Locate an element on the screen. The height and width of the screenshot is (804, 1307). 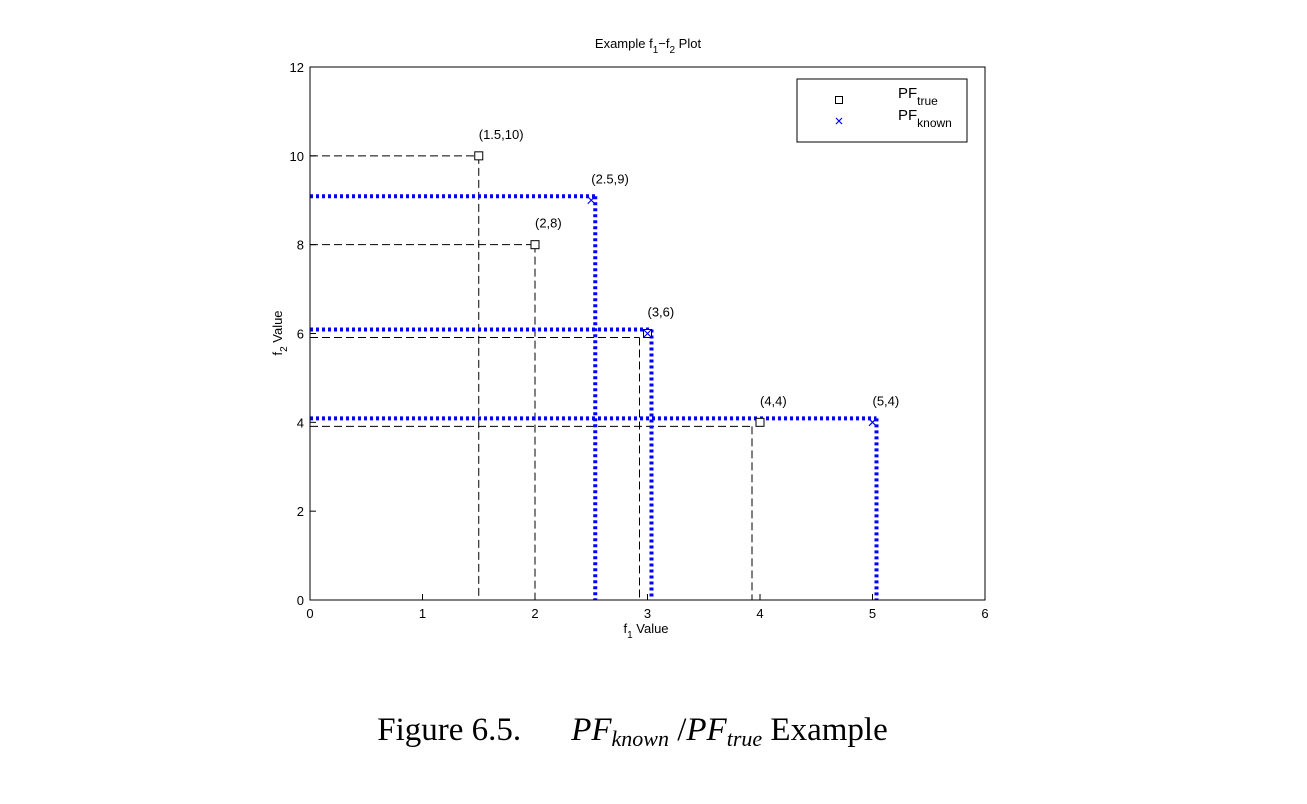
point-label: (2,8) is located at coordinates (548, 223).